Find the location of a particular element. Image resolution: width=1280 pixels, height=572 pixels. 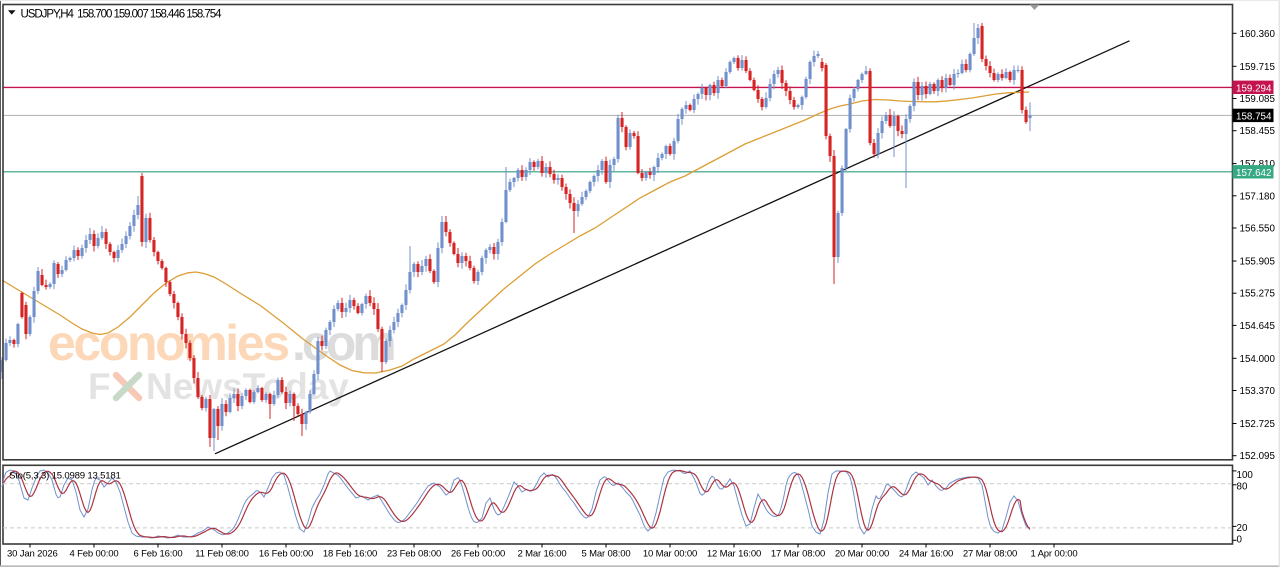

svg-text: 20 Mar 00:00 is located at coordinates (862, 554).